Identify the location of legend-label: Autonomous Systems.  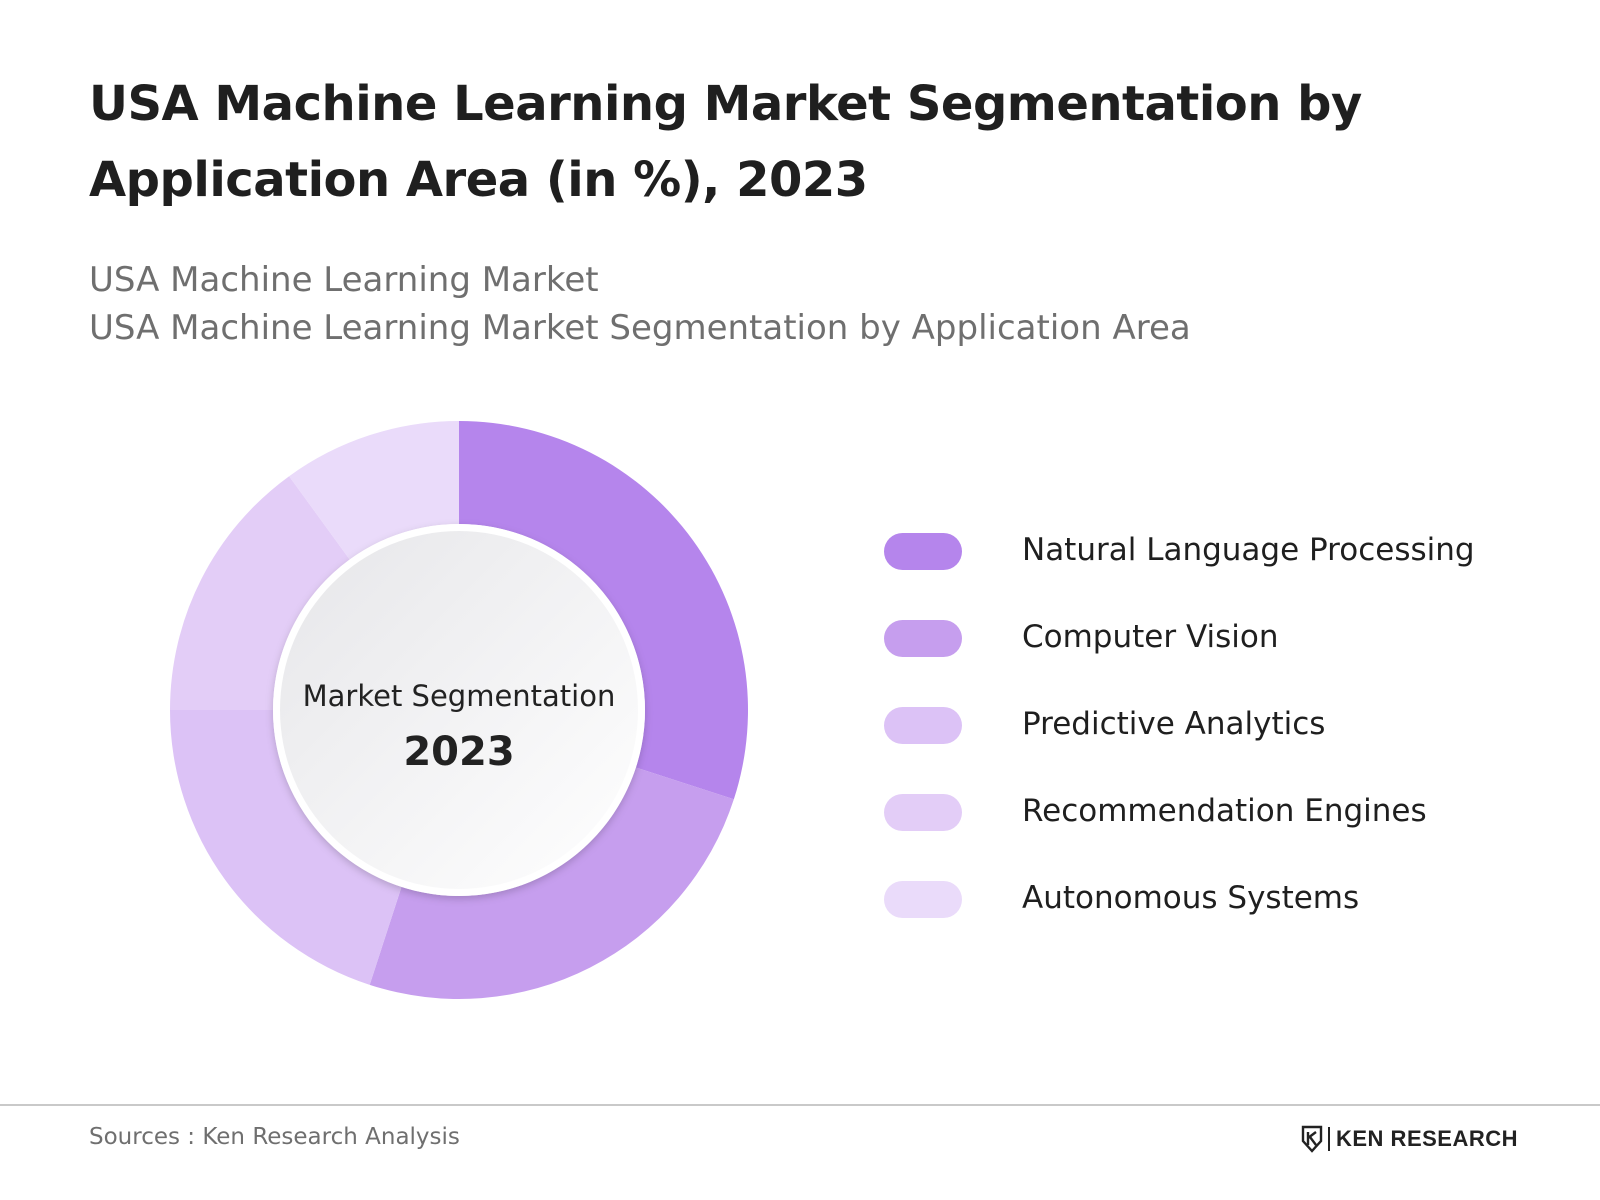
(1191, 898).